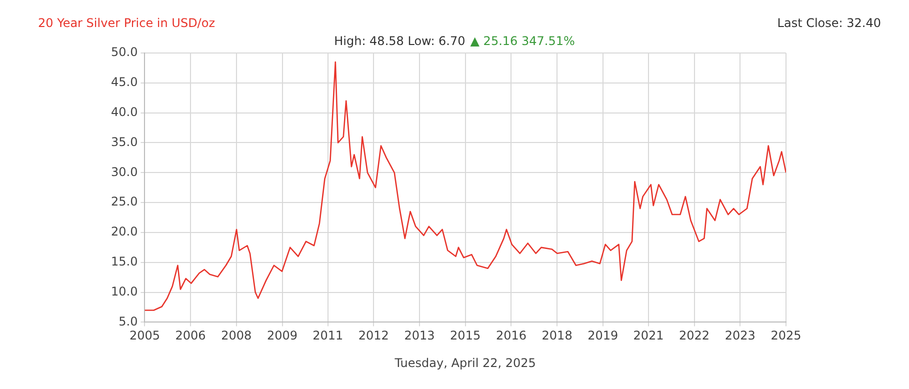 This screenshot has height=389, width=909. What do you see at coordinates (282, 335) in the screenshot?
I see `x-tick-label: 2009` at bounding box center [282, 335].